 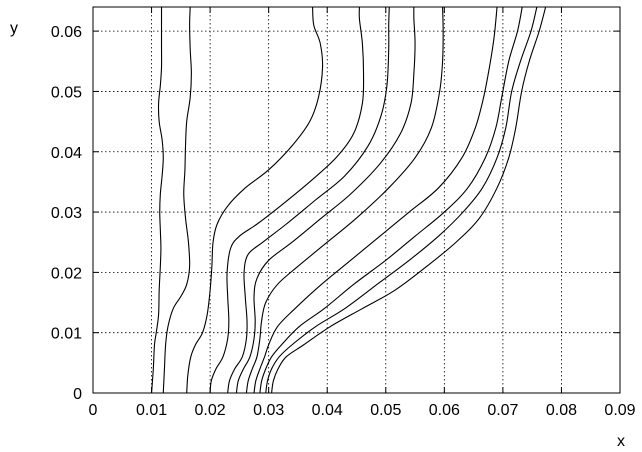 I want to click on y-tick-label: 0.03, so click(x=66, y=213).